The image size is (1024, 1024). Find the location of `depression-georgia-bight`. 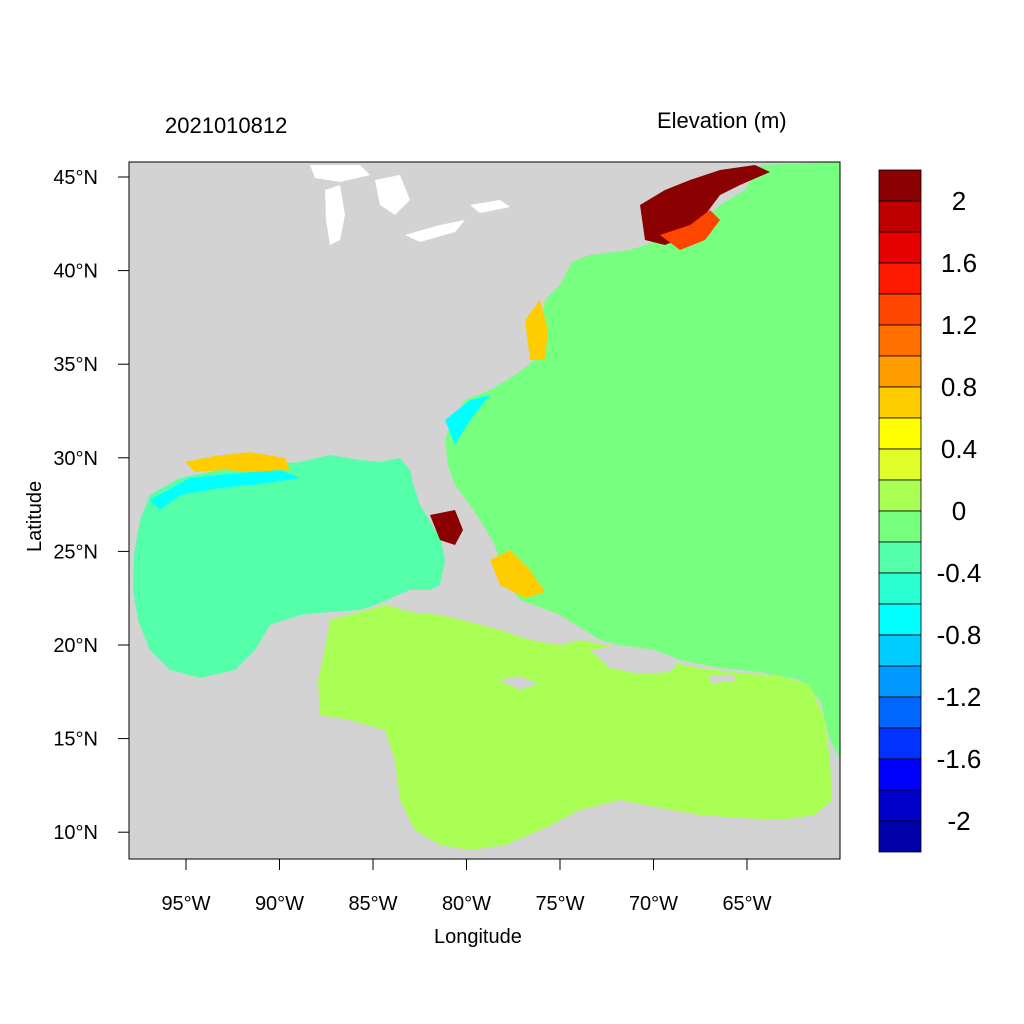

depression-georgia-bight is located at coordinates (467, 420).